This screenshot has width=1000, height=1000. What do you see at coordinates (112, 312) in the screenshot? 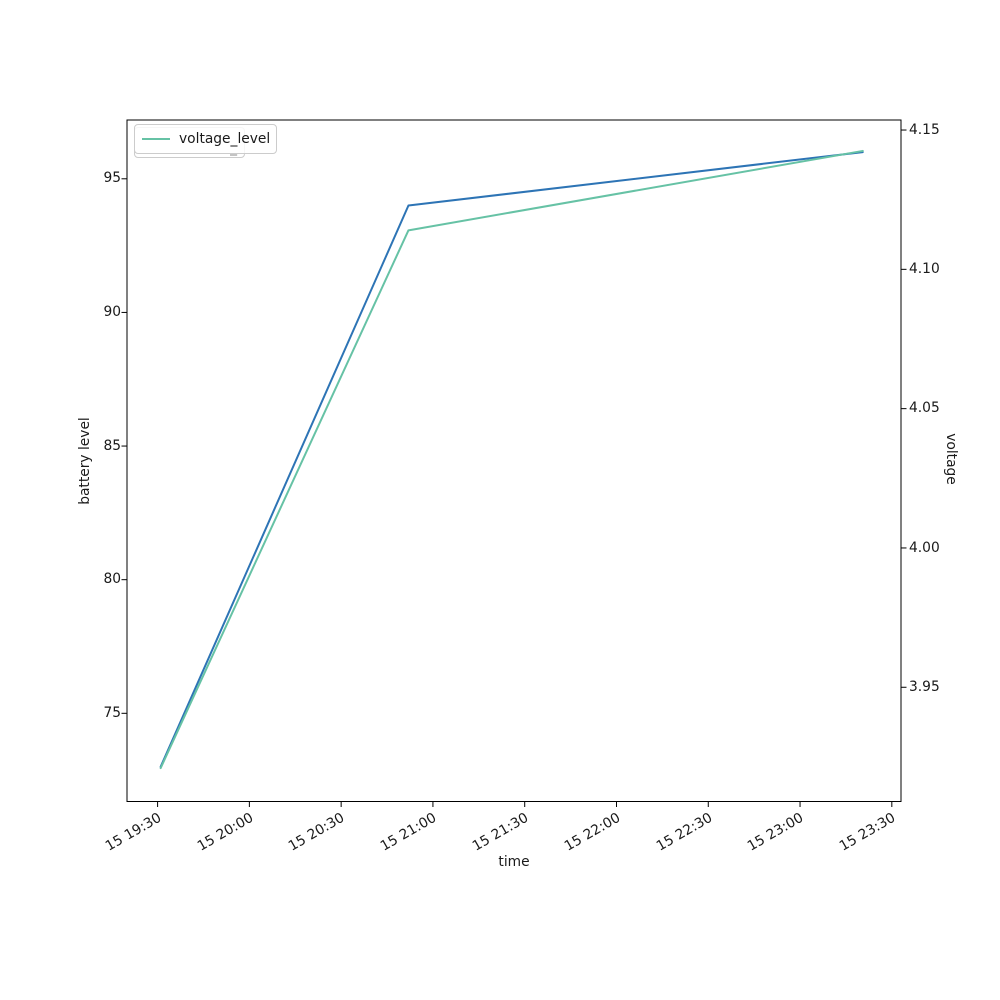
I see `y-left-tick-label: 90` at bounding box center [112, 312].